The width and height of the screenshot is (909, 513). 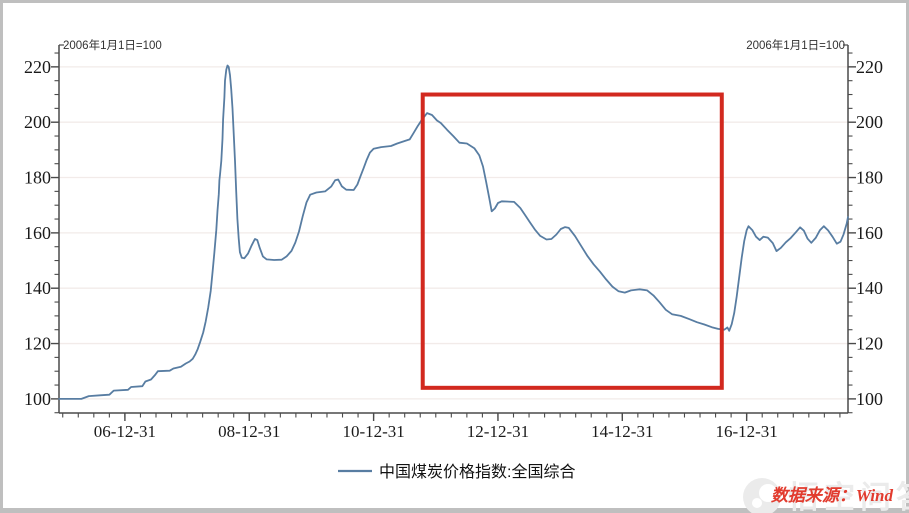 What do you see at coordinates (746, 431) in the screenshot?
I see `svg-text: 16-12-31` at bounding box center [746, 431].